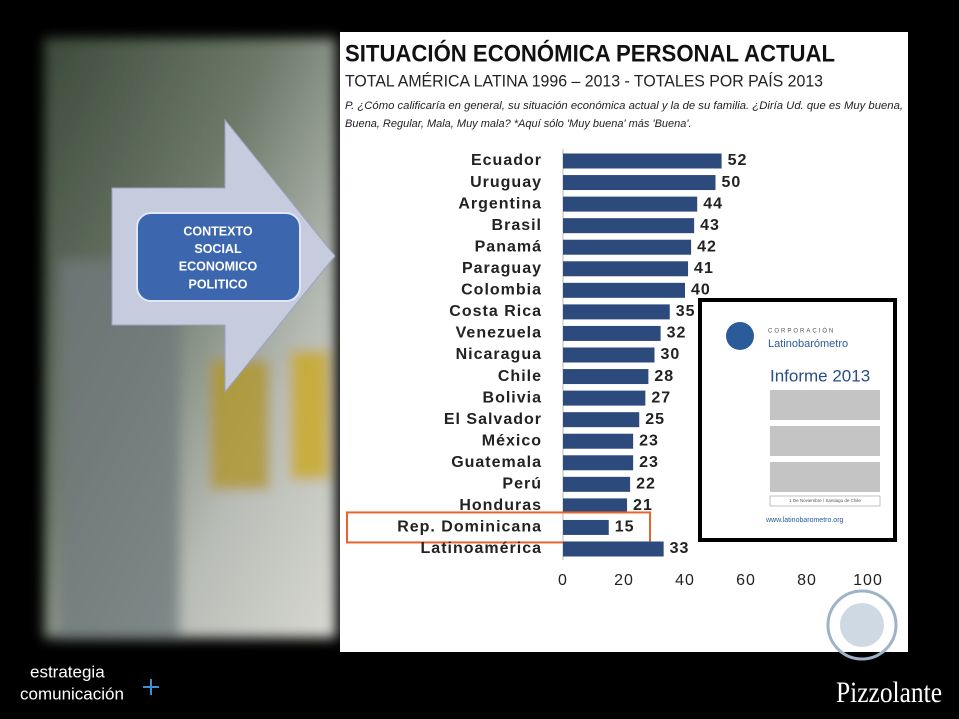 The height and width of the screenshot is (719, 959). Describe the element at coordinates (685, 580) in the screenshot. I see `x-tick-label: 40` at that location.